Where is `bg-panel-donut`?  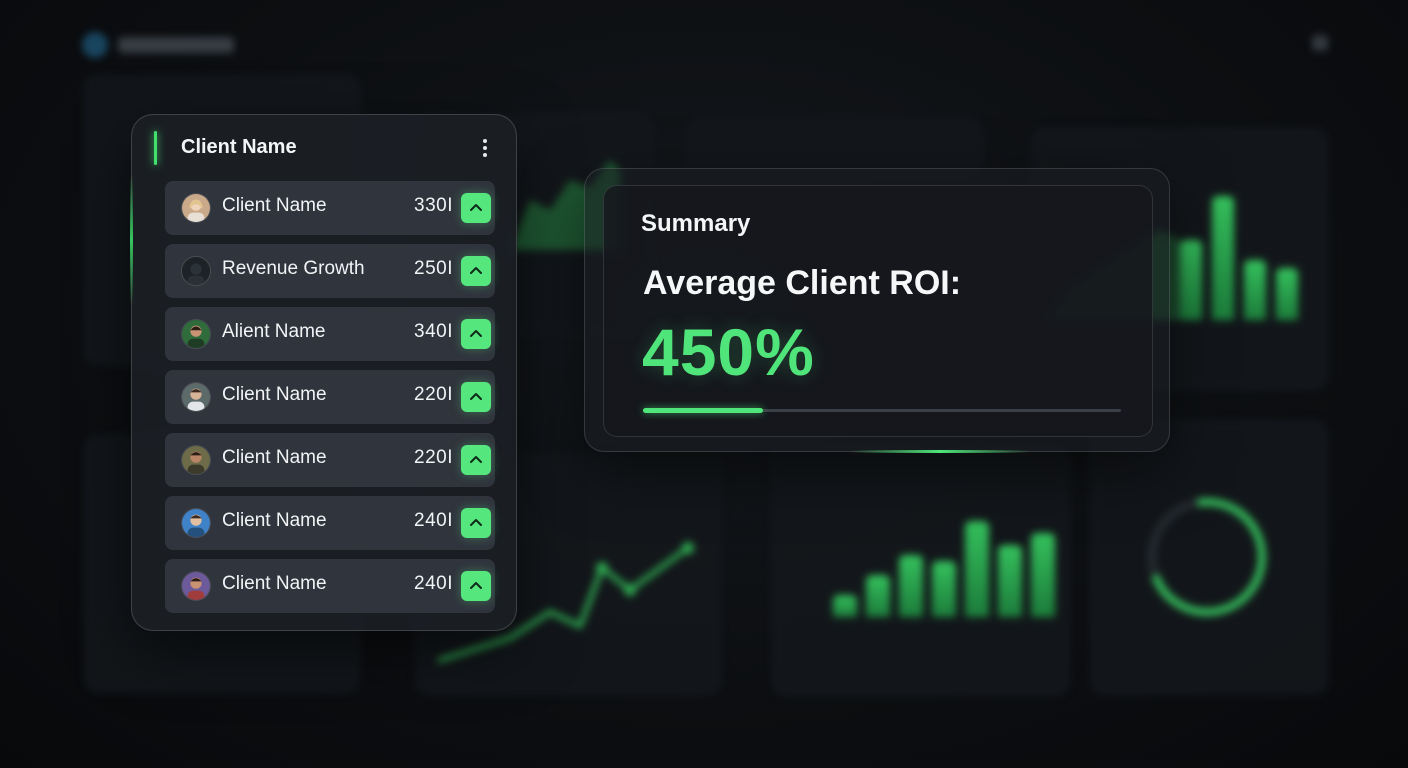
bg-panel-donut is located at coordinates (1209, 557).